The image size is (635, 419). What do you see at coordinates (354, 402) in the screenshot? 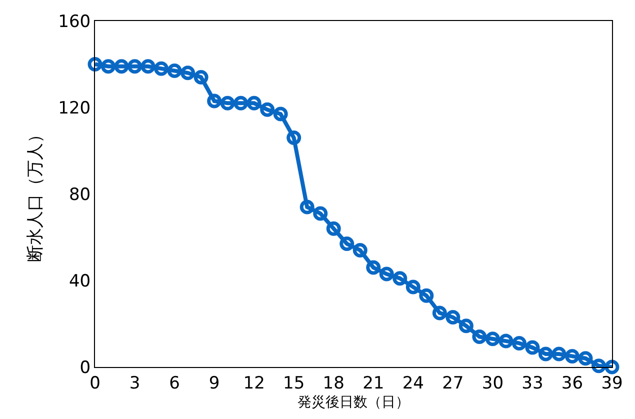
I see `x-axis-title: 発災後日数（日）` at bounding box center [354, 402].